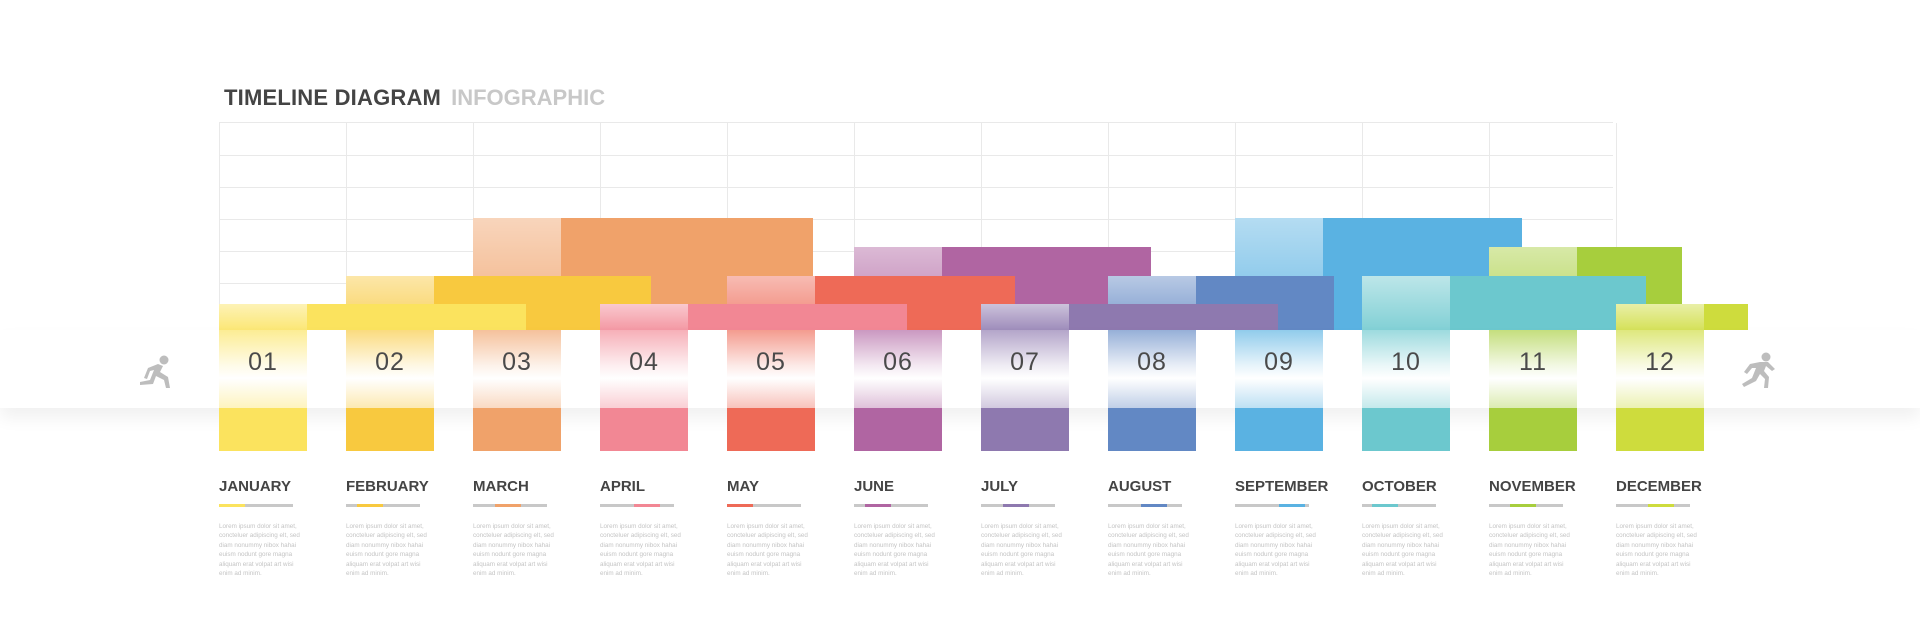 This screenshot has height=640, width=1920. I want to click on title-sub: INFOGRAPHIC, so click(528, 97).